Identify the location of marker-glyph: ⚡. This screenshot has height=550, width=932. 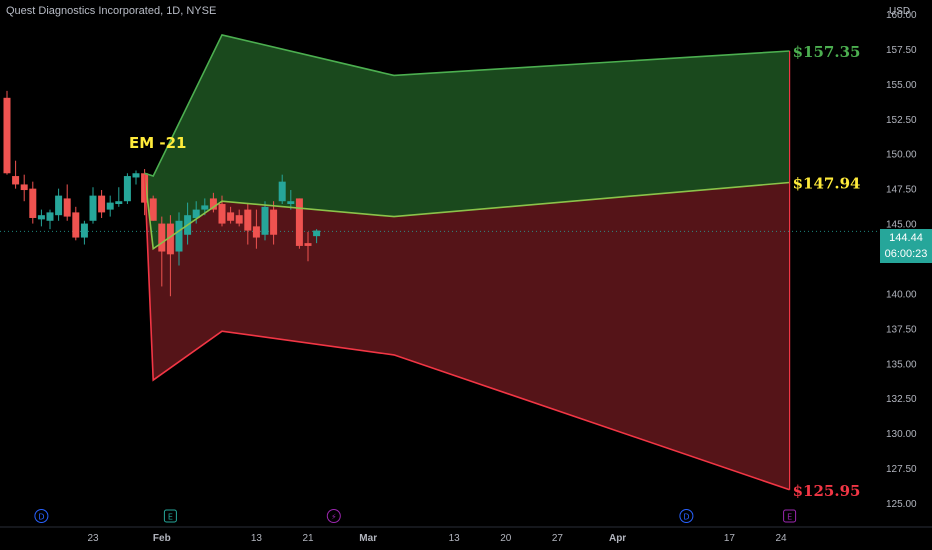
(334, 517).